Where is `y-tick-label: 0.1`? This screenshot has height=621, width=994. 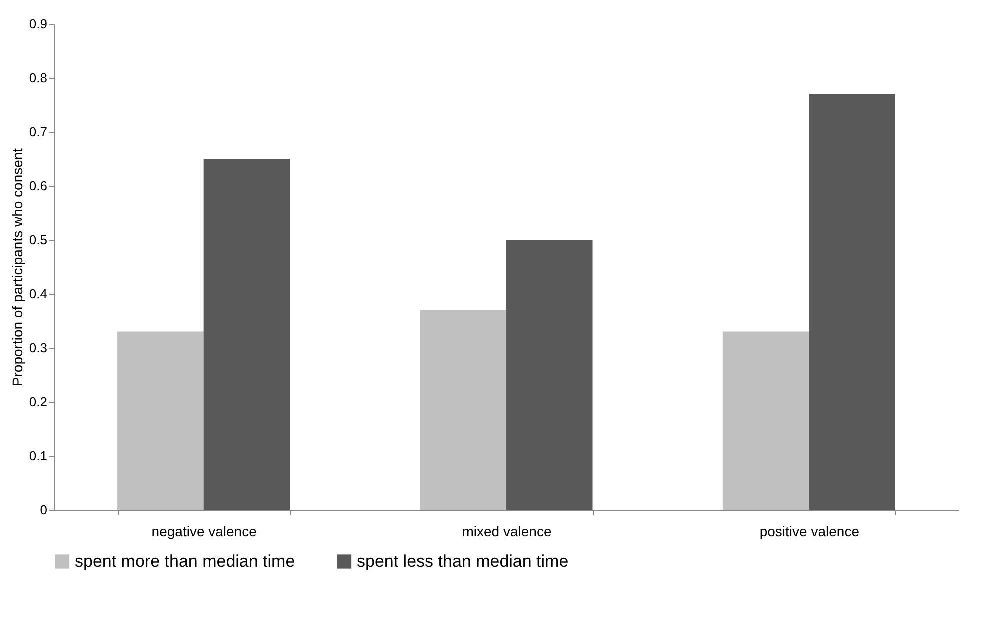 y-tick-label: 0.1 is located at coordinates (38, 456).